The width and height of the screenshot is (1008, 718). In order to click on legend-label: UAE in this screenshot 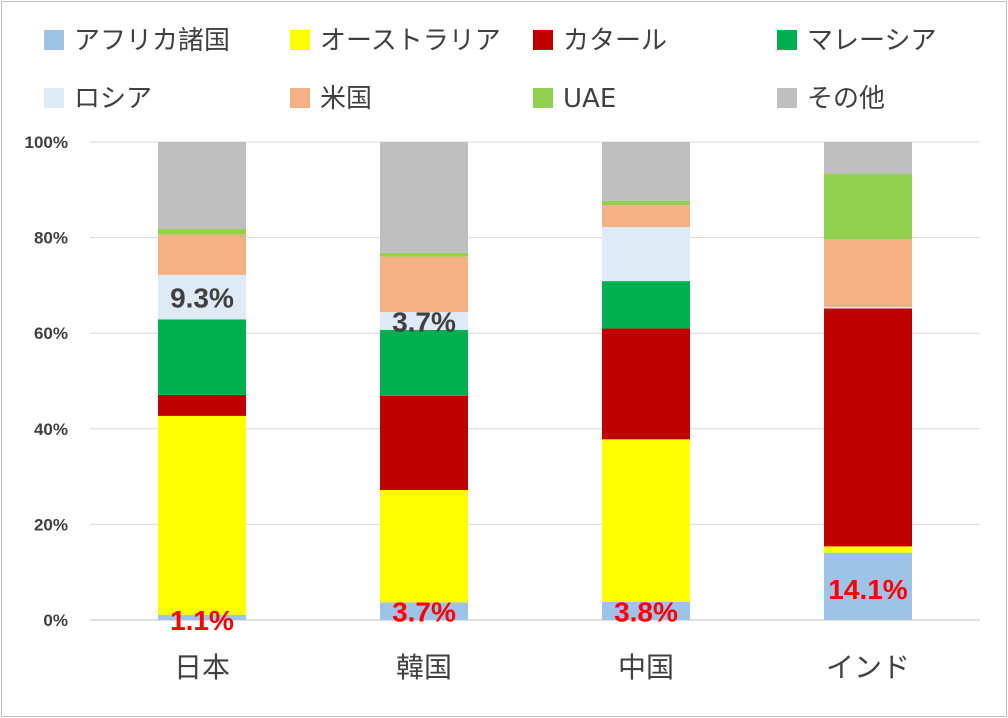, I will do `click(589, 99)`.